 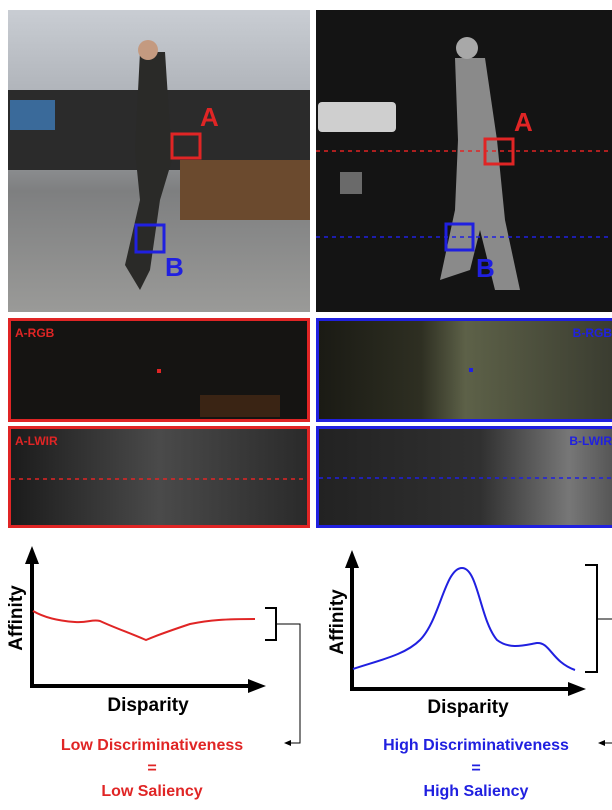 What do you see at coordinates (36, 441) in the screenshot?
I see `patch-label: A-LWIR` at bounding box center [36, 441].